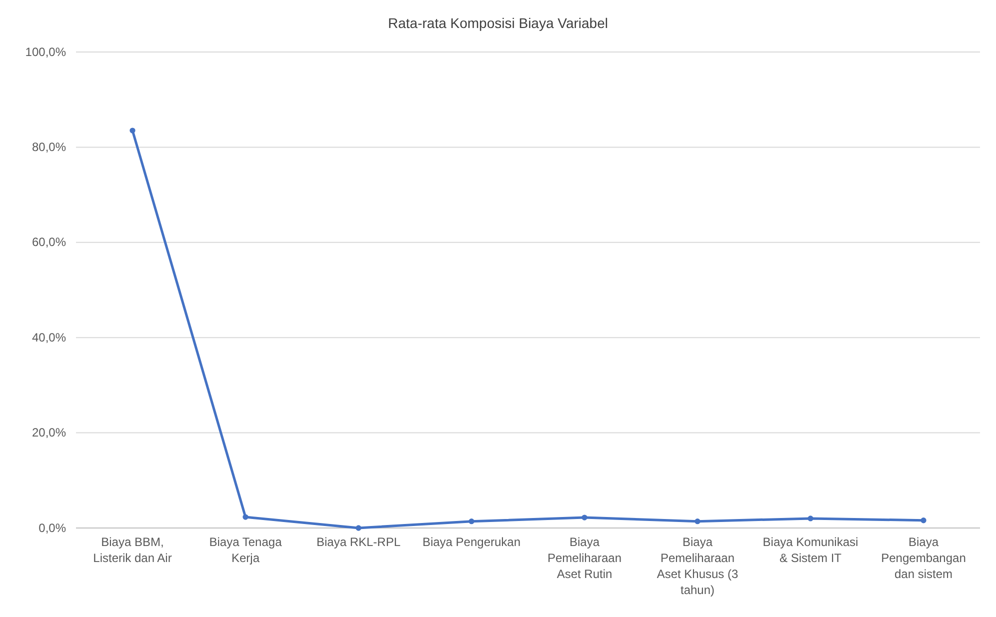 This screenshot has height=617, width=996. What do you see at coordinates (49, 242) in the screenshot?
I see `y-tick-label: 60,0%` at bounding box center [49, 242].